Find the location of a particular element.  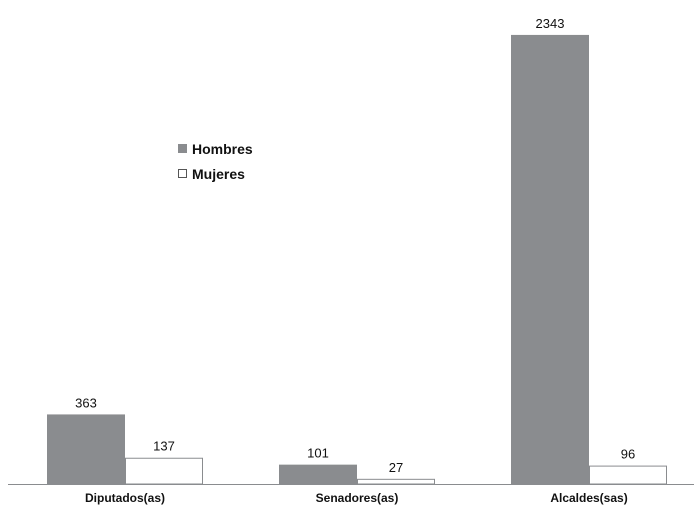

data-label-hombres-alcaldes-sas: 2343 is located at coordinates (550, 23).